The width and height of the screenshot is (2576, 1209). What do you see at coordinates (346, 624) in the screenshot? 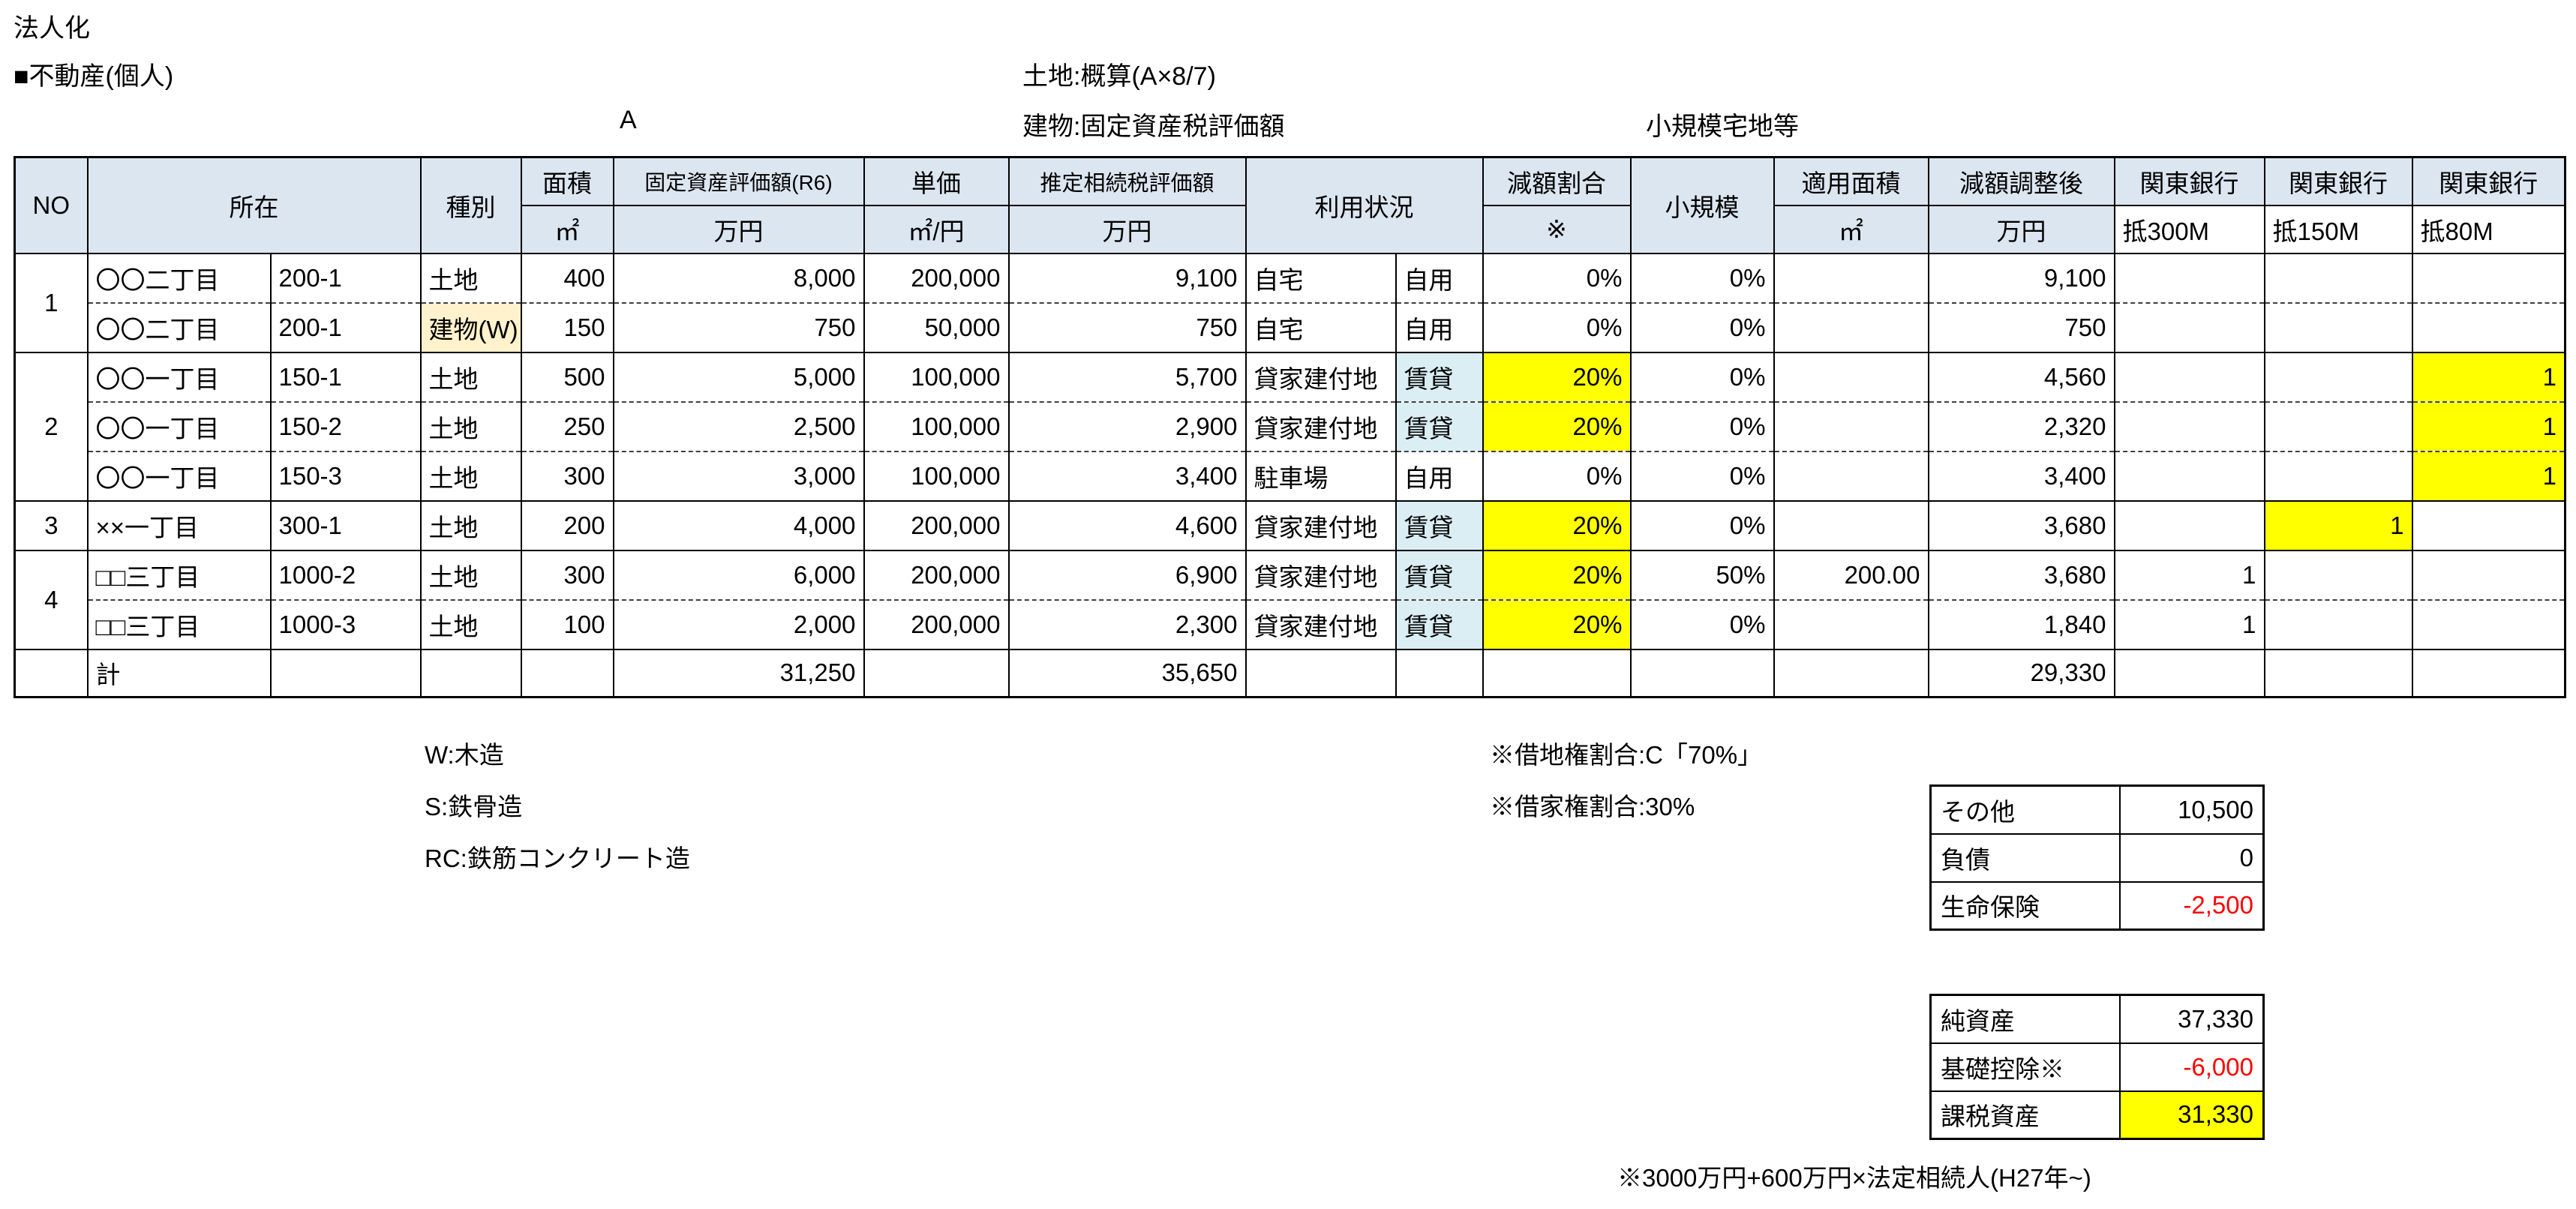
I see `cell: 1000-3` at bounding box center [346, 624].